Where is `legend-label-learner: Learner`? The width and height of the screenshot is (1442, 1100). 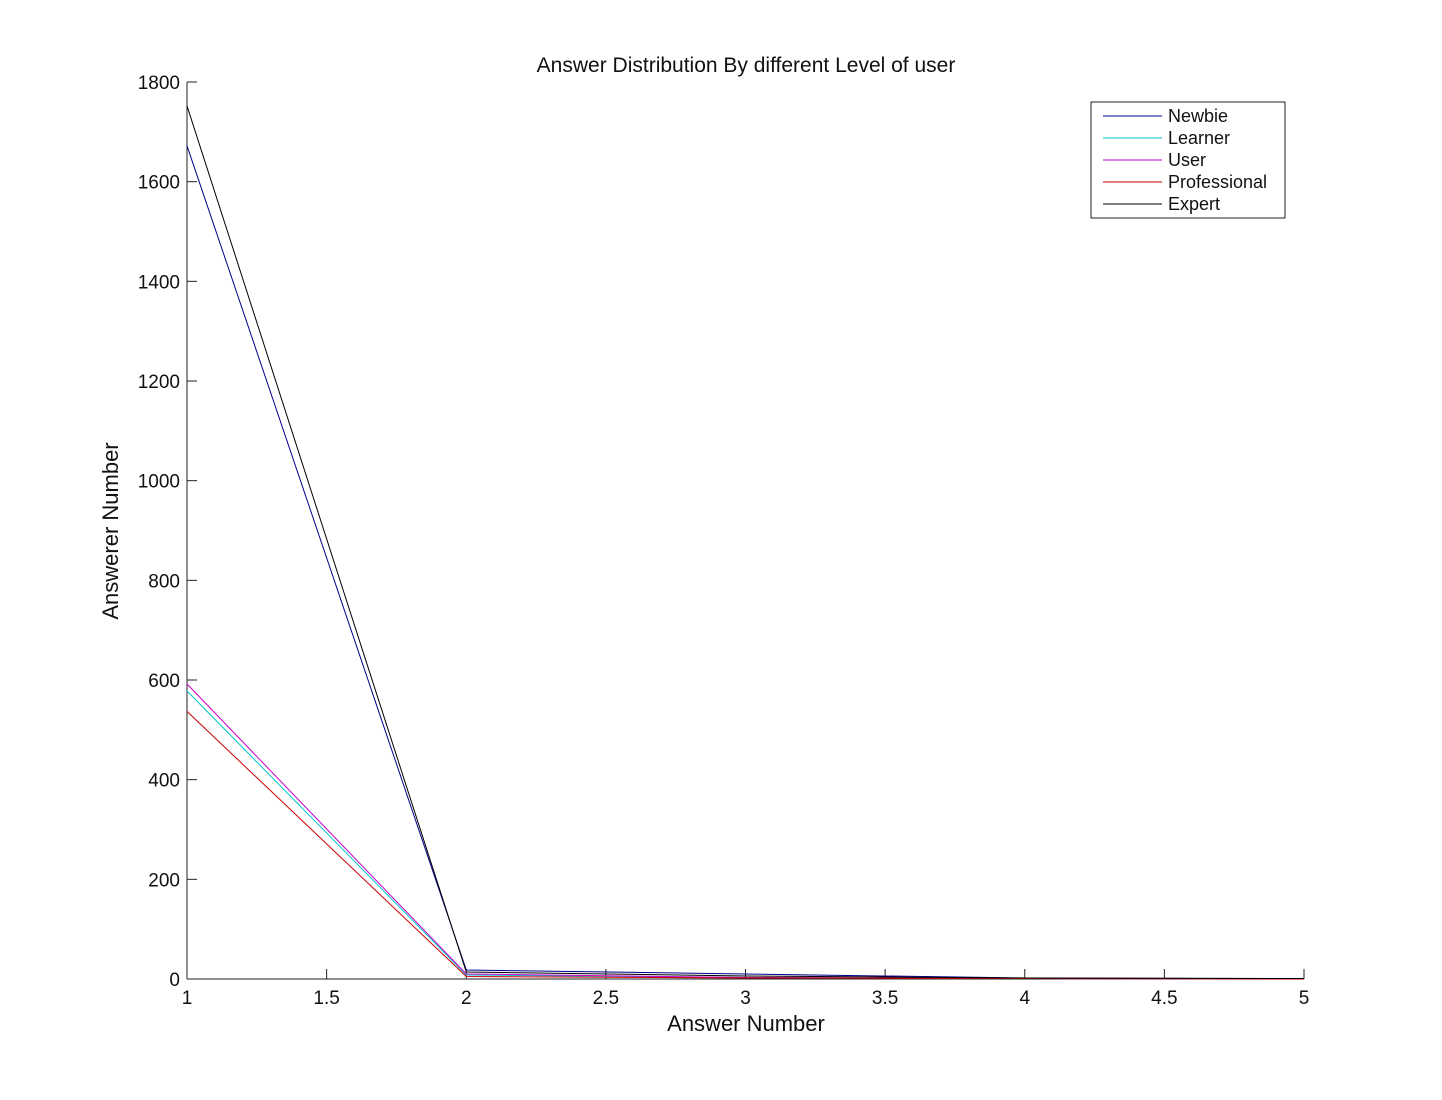 legend-label-learner: Learner is located at coordinates (1199, 138).